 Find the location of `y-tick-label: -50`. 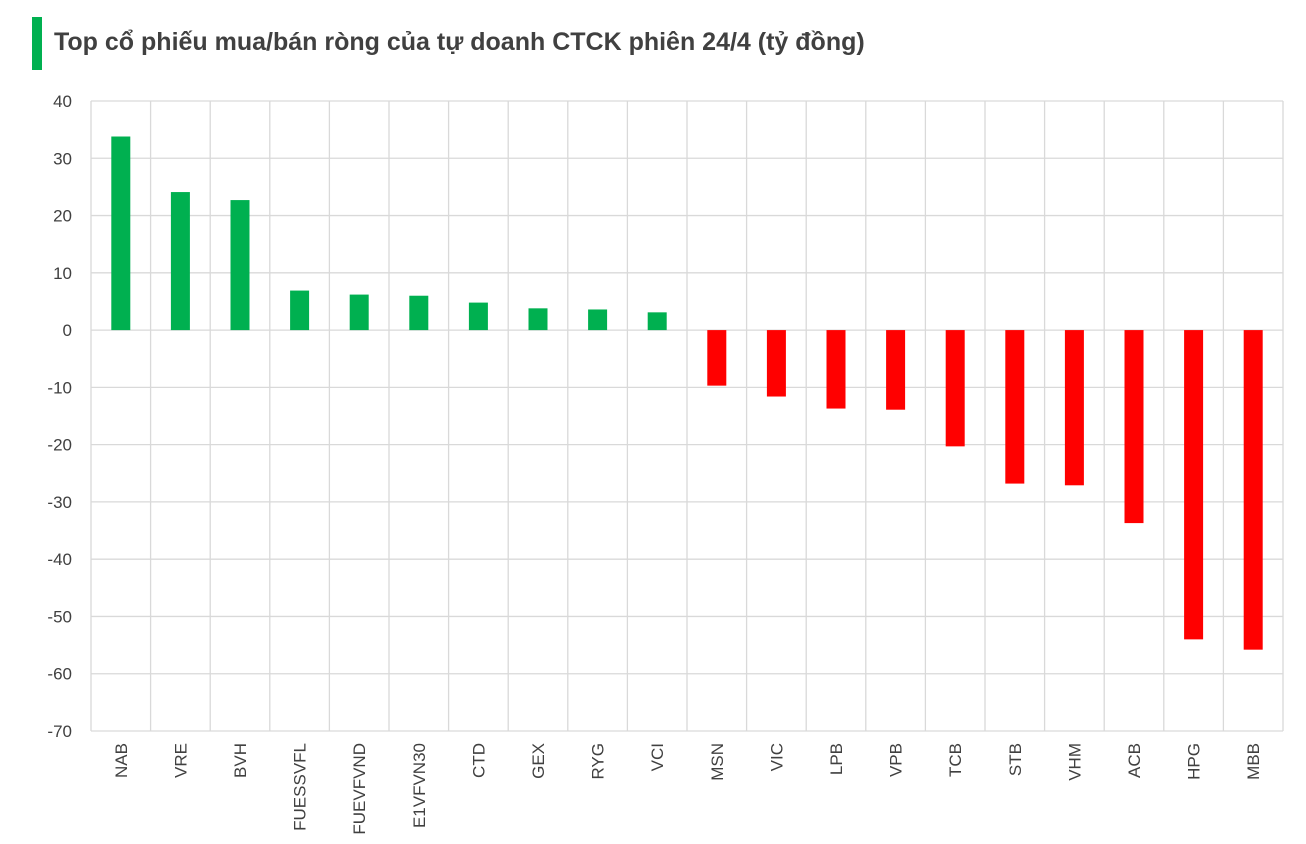

y-tick-label: -50 is located at coordinates (59, 616).